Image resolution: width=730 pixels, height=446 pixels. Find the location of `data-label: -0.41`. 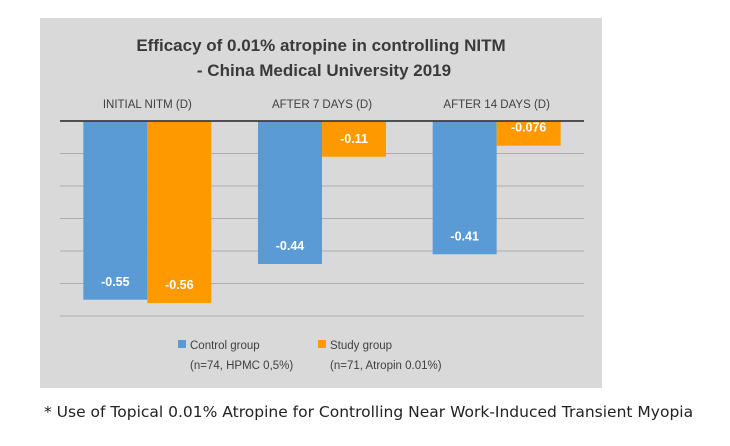

data-label: -0.41 is located at coordinates (464, 236).